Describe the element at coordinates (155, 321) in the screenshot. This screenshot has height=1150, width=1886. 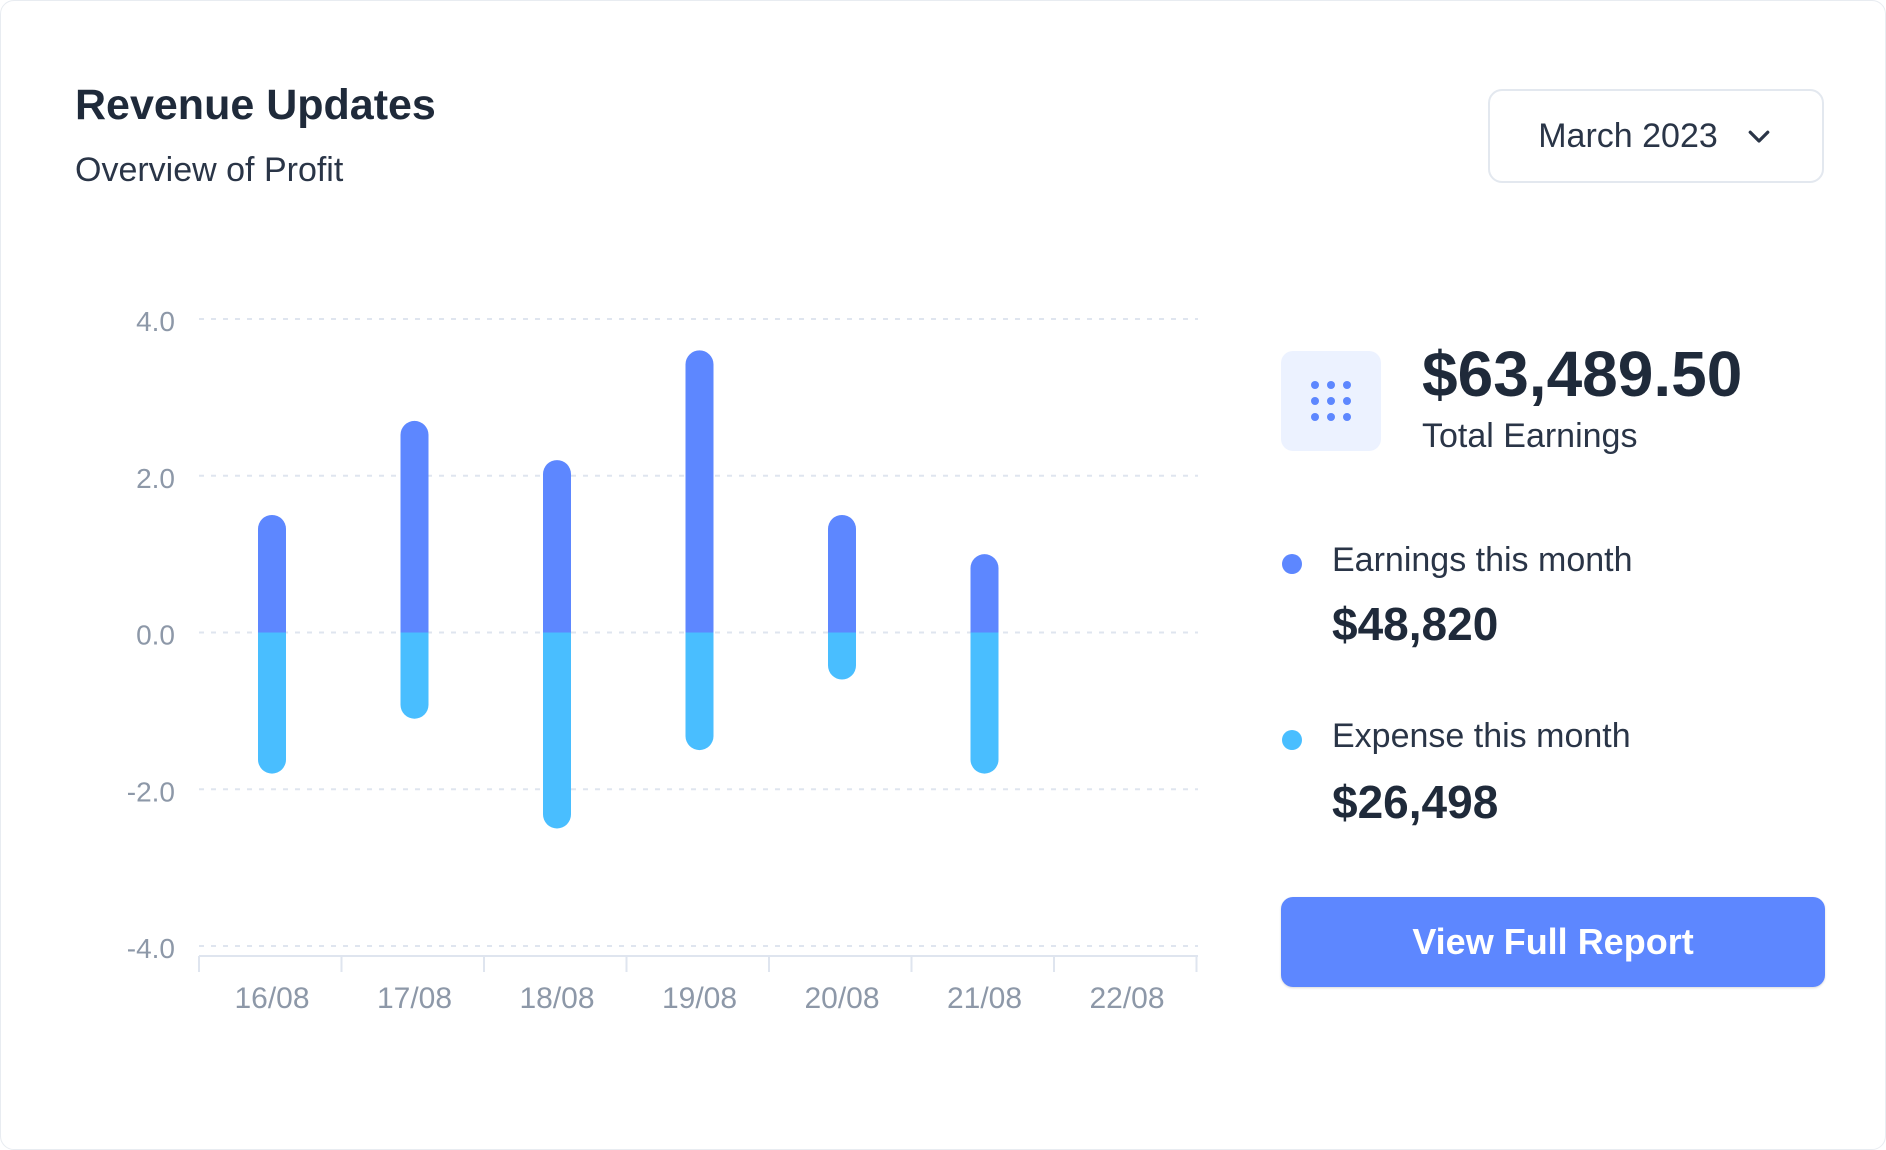
I see `y-tick-label: 4.0` at that location.